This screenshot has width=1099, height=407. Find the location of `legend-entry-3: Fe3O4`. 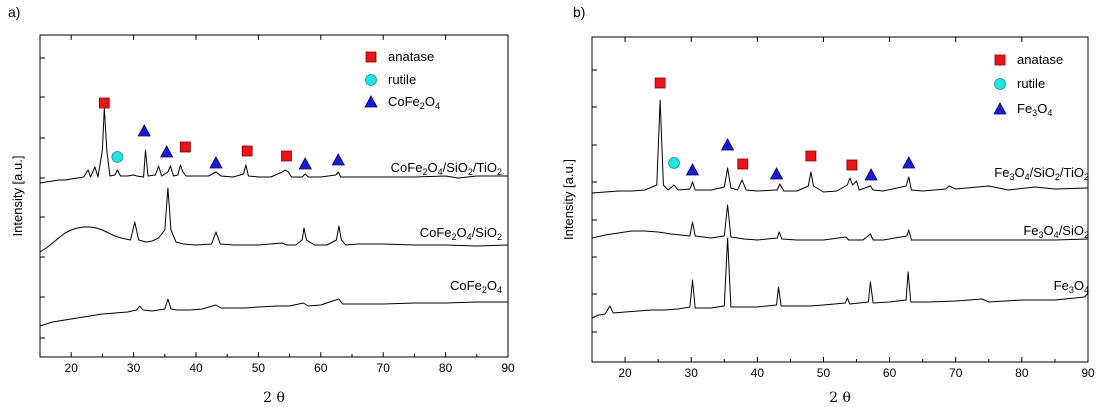

legend-entry-3: Fe3O4 is located at coordinates (1034, 109).